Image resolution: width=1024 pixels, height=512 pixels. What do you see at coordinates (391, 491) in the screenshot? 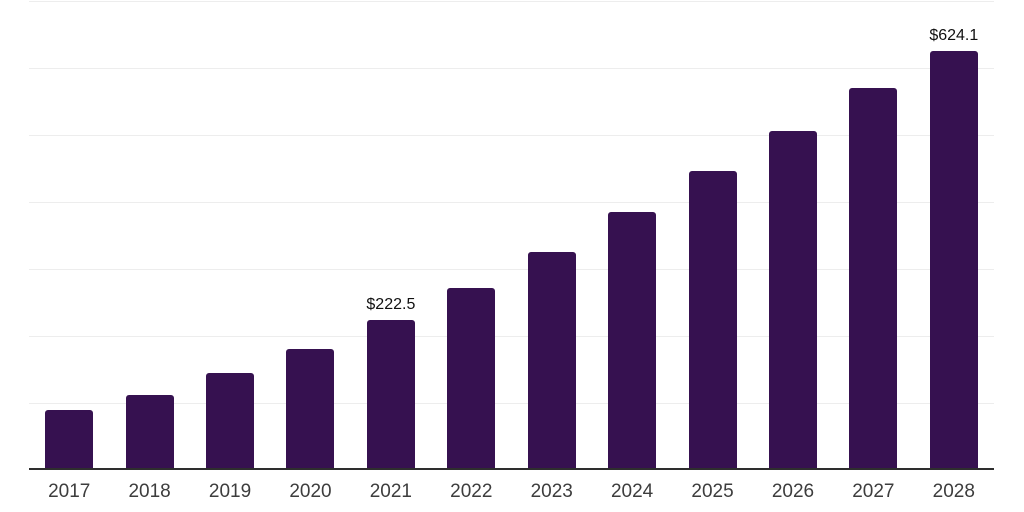
I see `x-tick-2021: 2021` at bounding box center [391, 491].